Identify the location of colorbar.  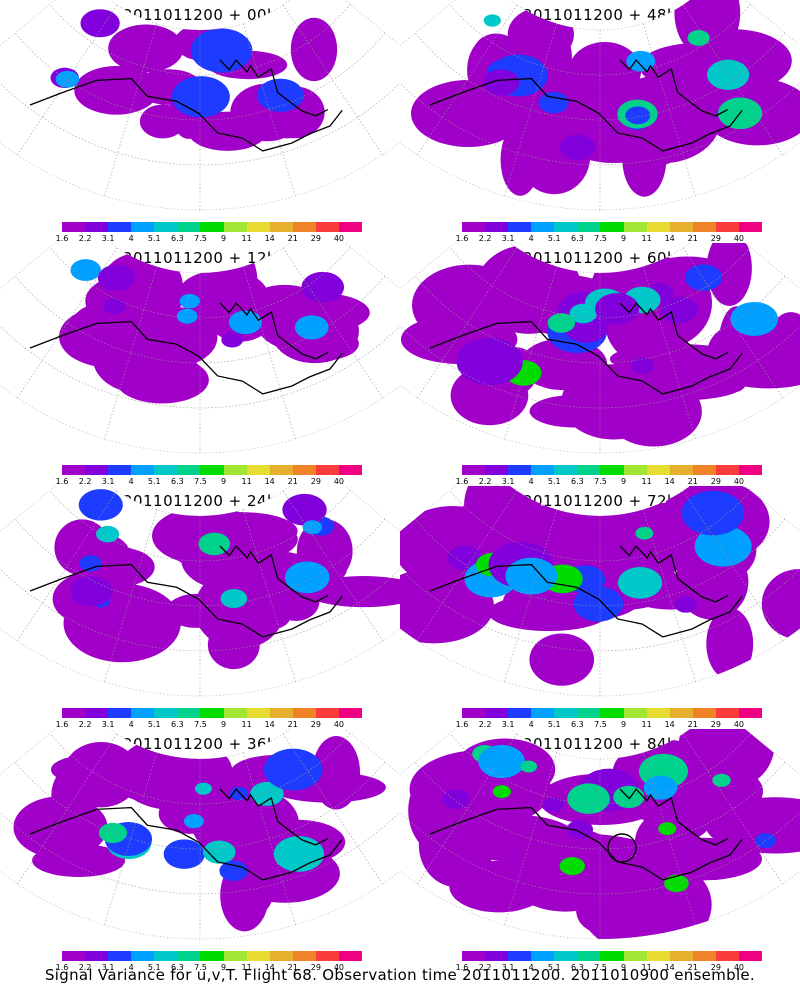
(212, 470).